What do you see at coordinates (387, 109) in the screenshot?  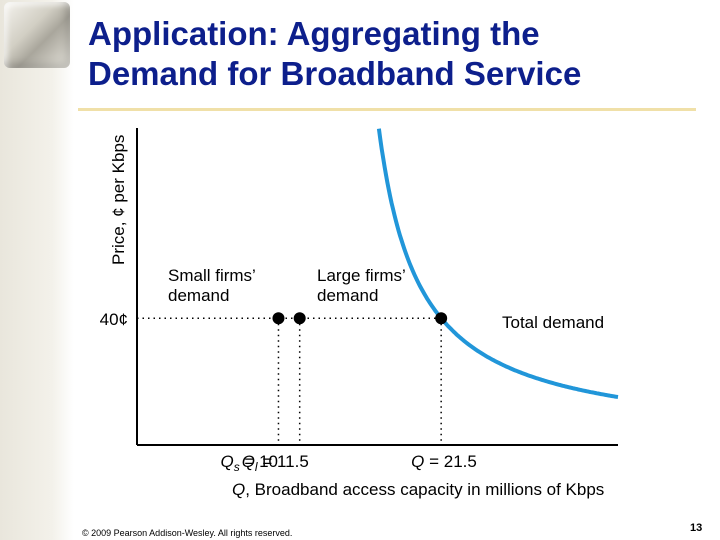 I see `title-divider` at bounding box center [387, 109].